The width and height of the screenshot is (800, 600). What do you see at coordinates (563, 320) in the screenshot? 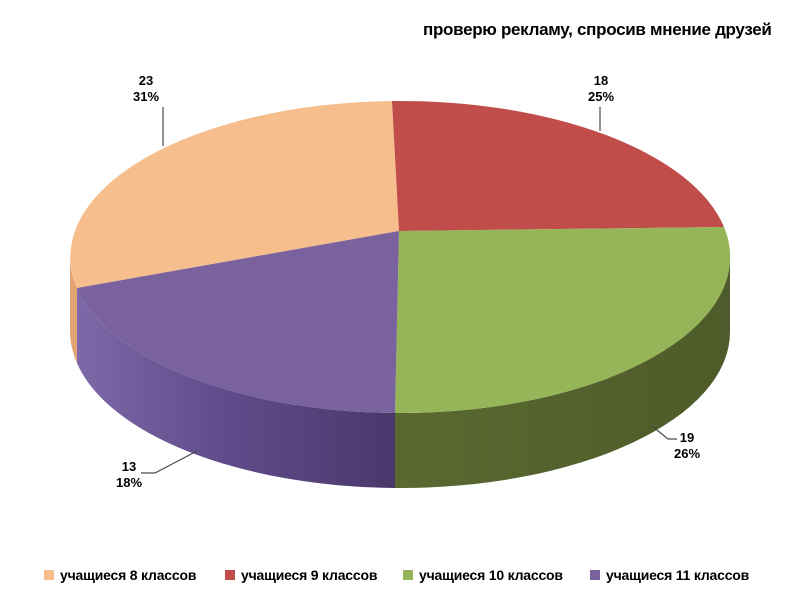
I see `pie-slice-grade10-top` at bounding box center [563, 320].